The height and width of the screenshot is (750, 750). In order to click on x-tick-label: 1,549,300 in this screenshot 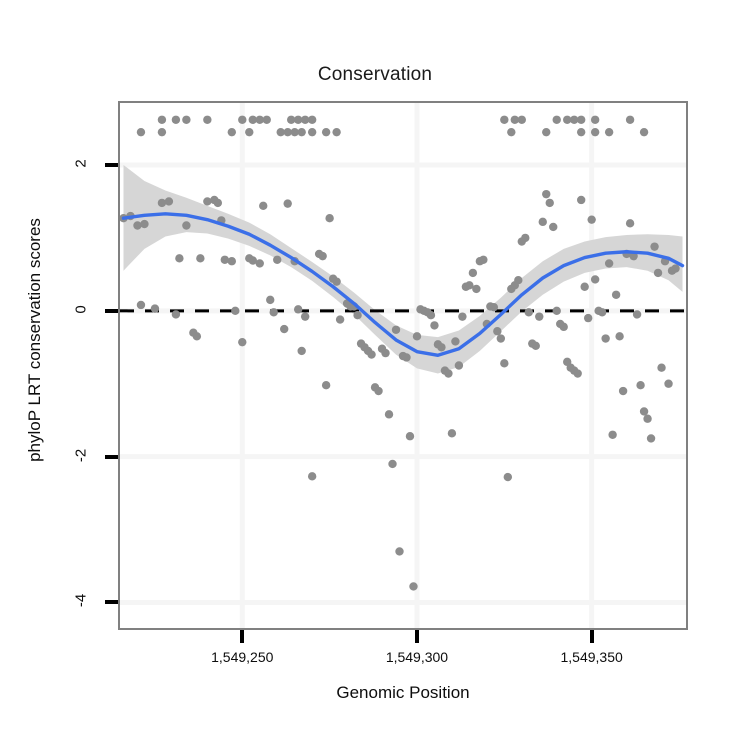, I will do `click(417, 657)`.